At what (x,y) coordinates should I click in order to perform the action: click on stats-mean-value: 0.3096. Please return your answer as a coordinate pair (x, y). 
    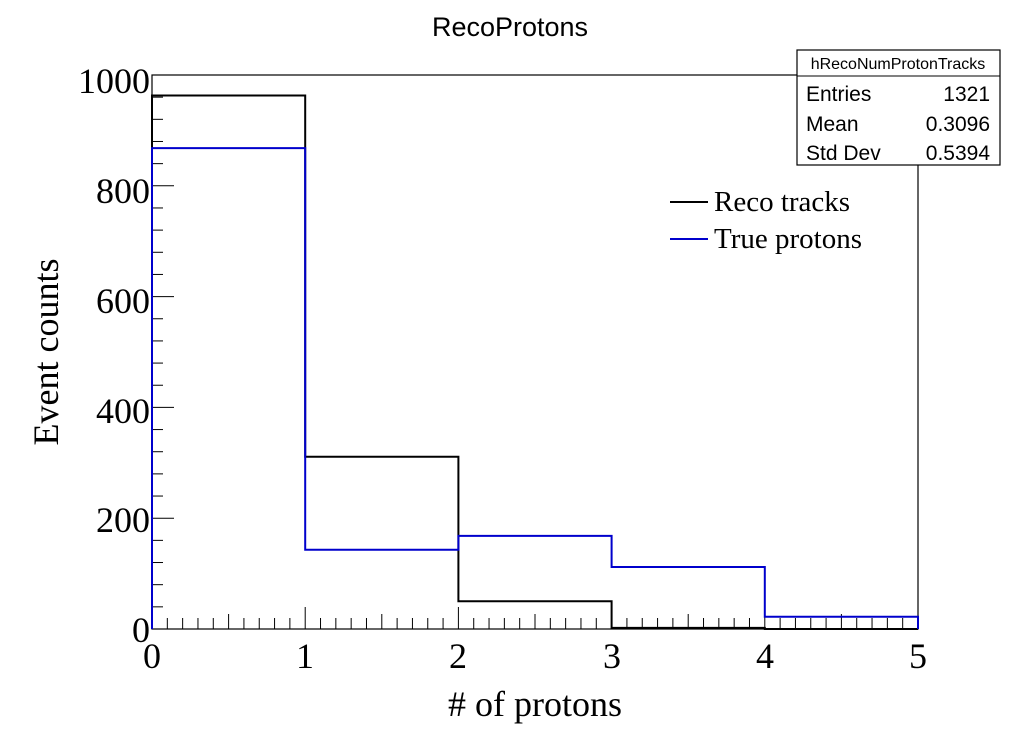
    Looking at the image, I should click on (958, 124).